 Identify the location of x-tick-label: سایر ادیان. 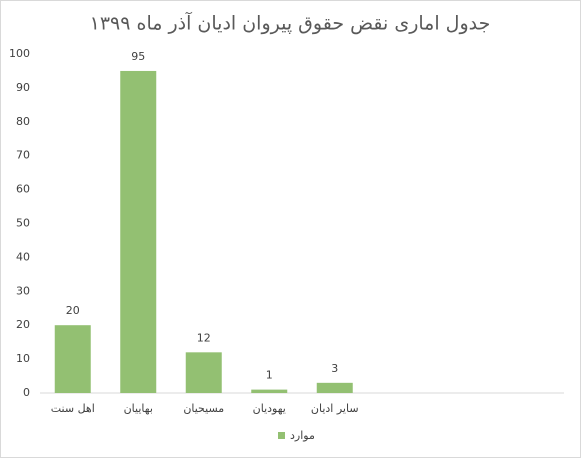
(335, 408).